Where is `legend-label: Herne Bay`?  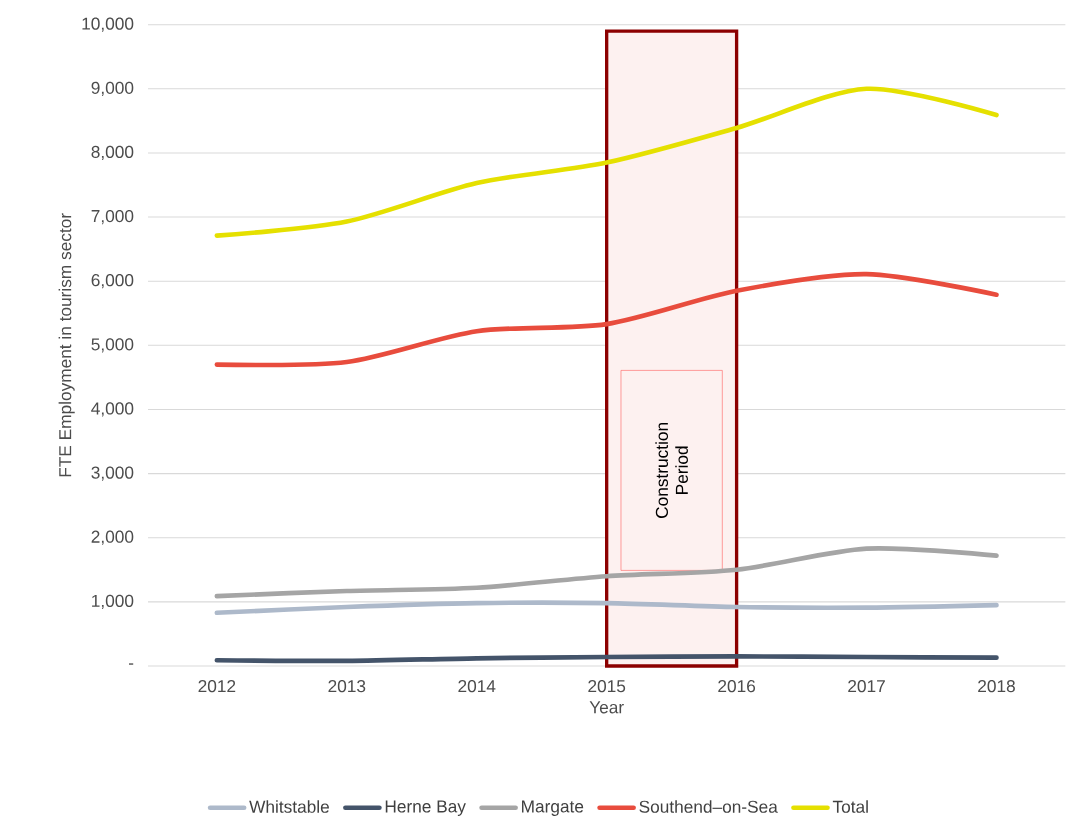
legend-label: Herne Bay is located at coordinates (425, 808).